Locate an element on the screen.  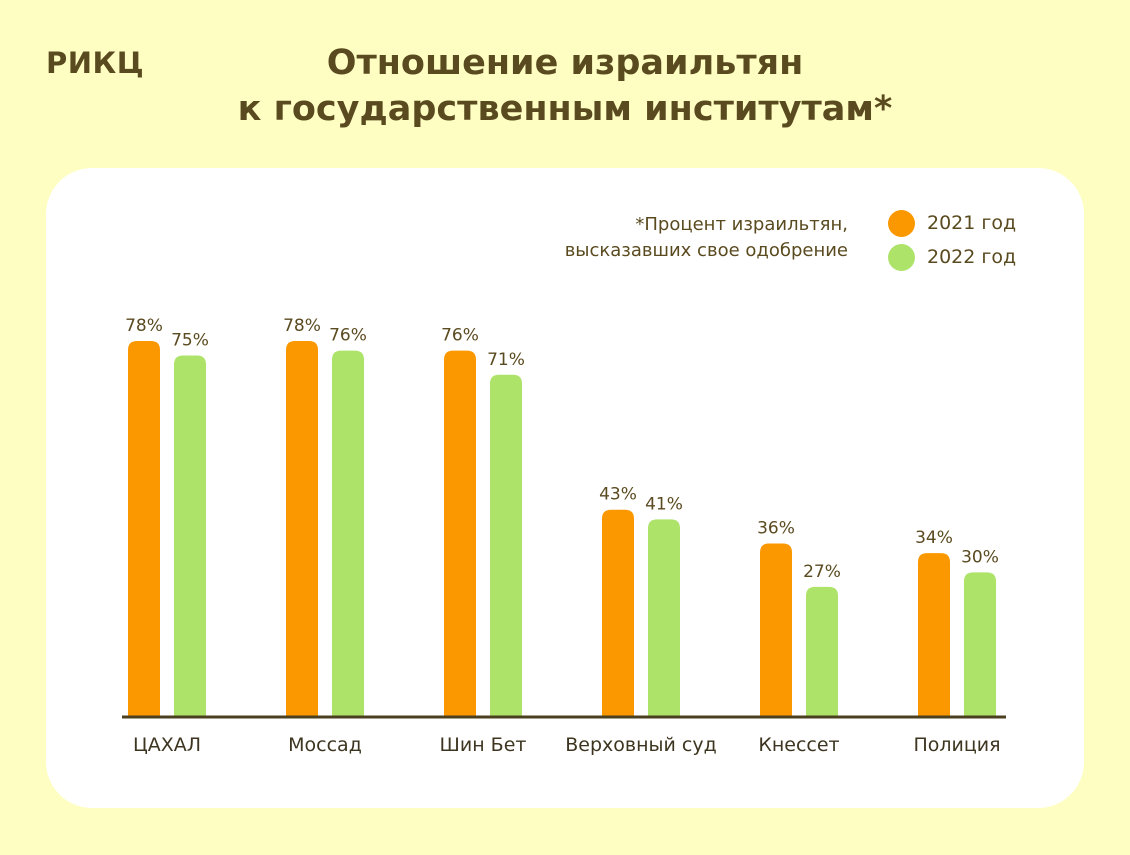
category-label-1: Моссад is located at coordinates (325, 745).